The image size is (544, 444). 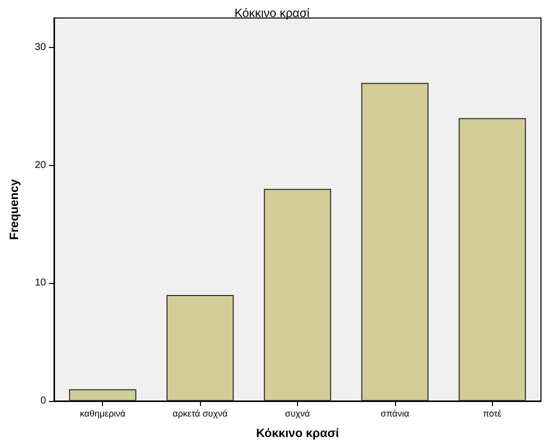 What do you see at coordinates (43, 401) in the screenshot?
I see `y-tick-label: 0` at bounding box center [43, 401].